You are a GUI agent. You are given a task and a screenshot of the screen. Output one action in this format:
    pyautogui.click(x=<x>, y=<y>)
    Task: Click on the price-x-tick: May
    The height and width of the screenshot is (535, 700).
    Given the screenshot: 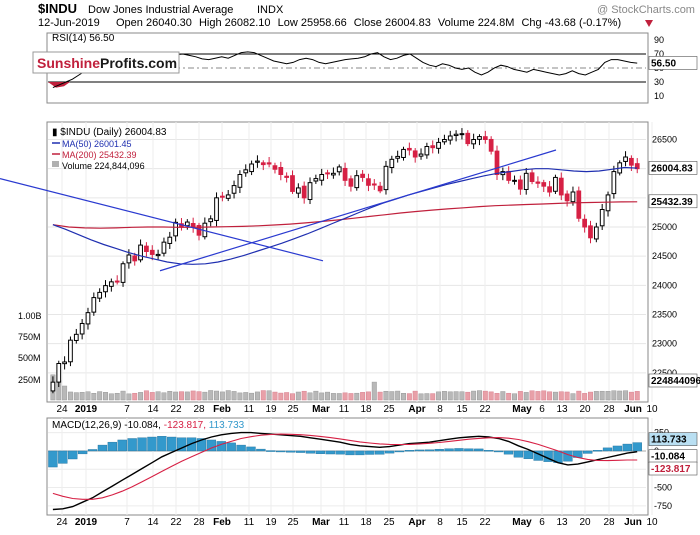 What is the action you would take?
    pyautogui.click(x=522, y=409)
    